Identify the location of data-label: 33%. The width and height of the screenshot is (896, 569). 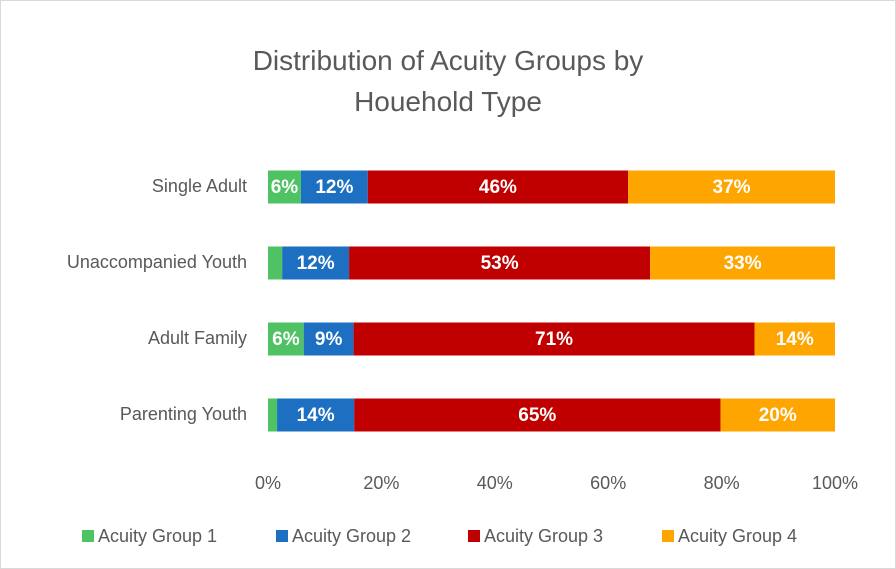
(743, 263).